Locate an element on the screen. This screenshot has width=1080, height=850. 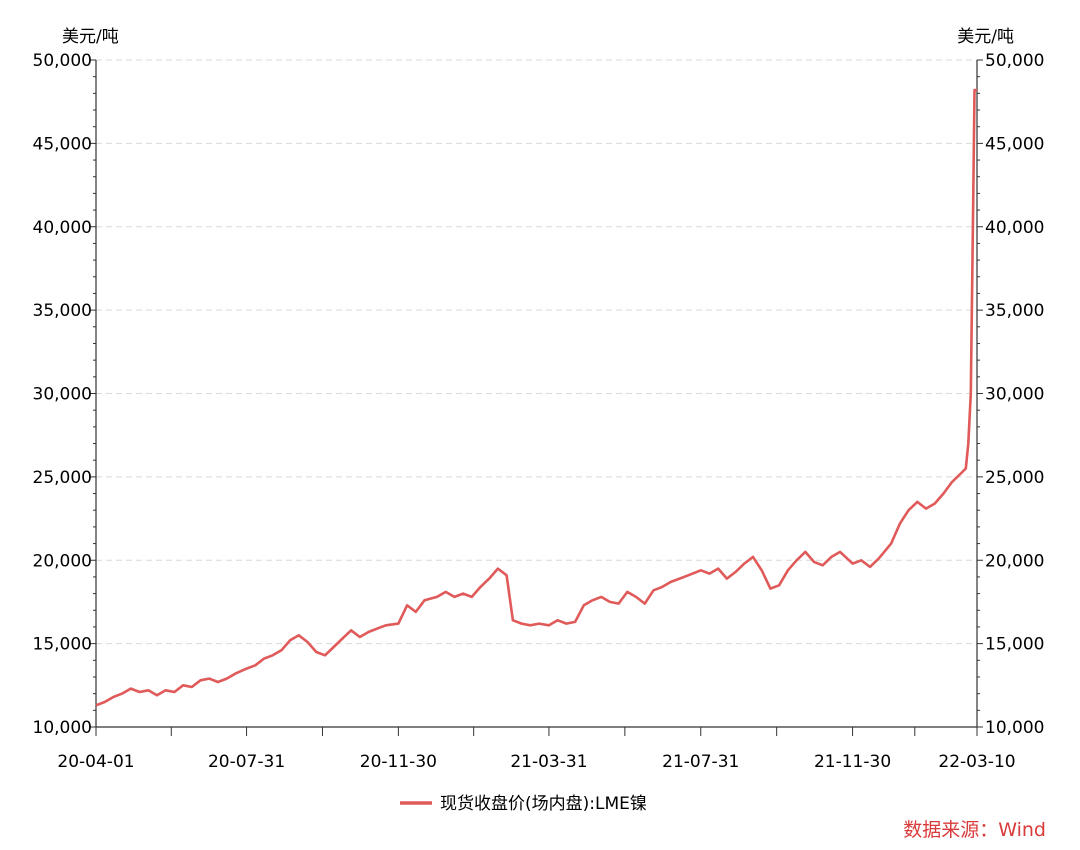
y-unit-right: 美元/吨 is located at coordinates (985, 37).